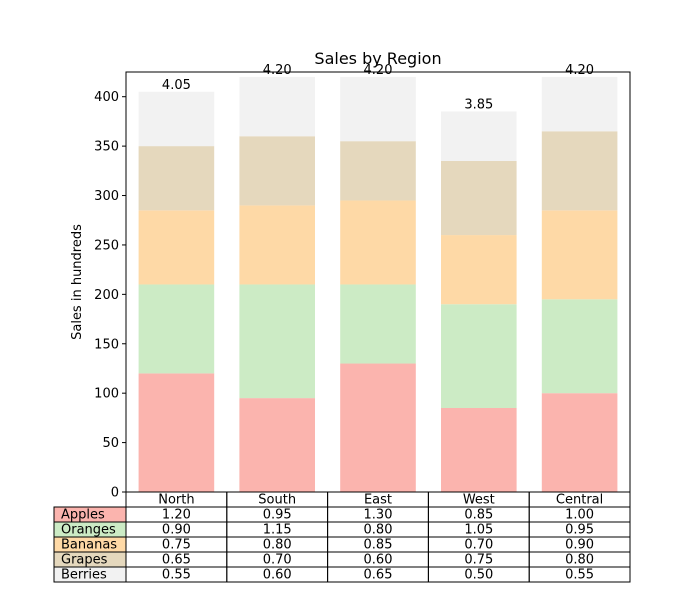  What do you see at coordinates (176, 247) in the screenshot?
I see `bar-bananas-north` at bounding box center [176, 247].